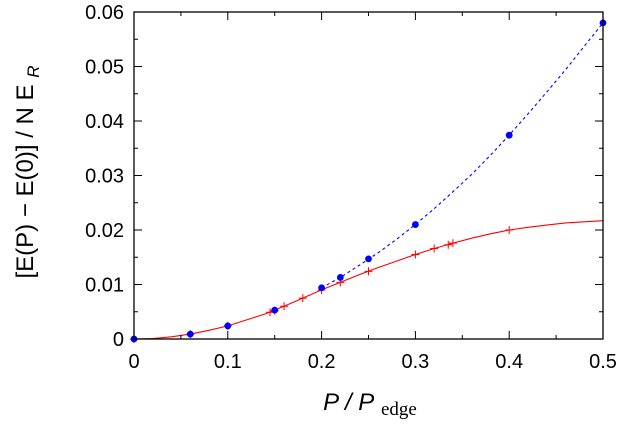  I want to click on y-axis-label-sub: R, so click(33, 72).